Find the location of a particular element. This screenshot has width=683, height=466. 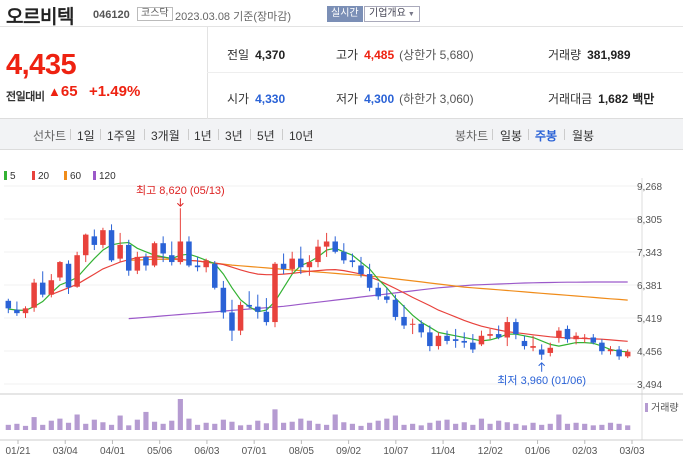

open-price: 시가 4,330 is located at coordinates (256, 98).